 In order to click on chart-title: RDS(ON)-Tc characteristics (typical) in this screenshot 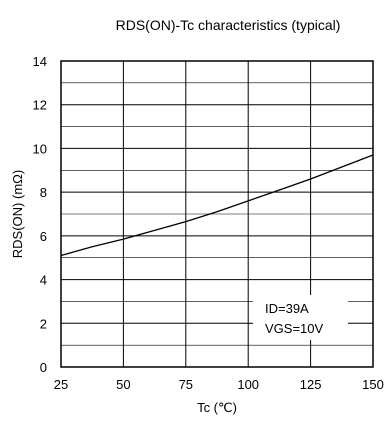, I will do `click(228, 25)`.